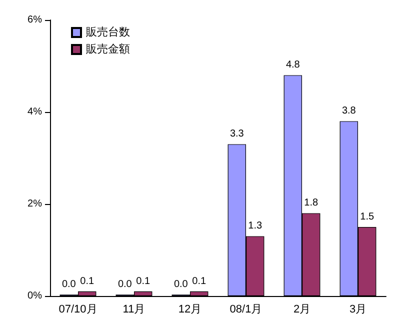 The image size is (400, 334). Describe the element at coordinates (237, 134) in the screenshot. I see `data-label: 3.3` at that location.